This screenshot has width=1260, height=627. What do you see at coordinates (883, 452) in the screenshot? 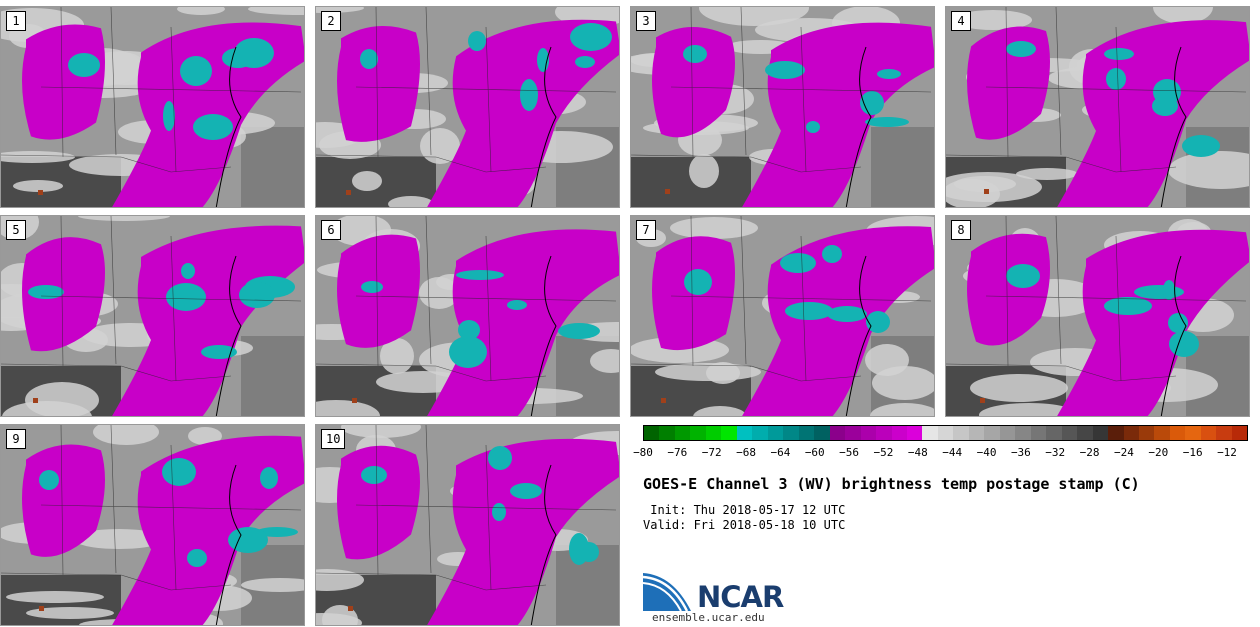
I see `colorbar-tick: −52` at bounding box center [883, 452].